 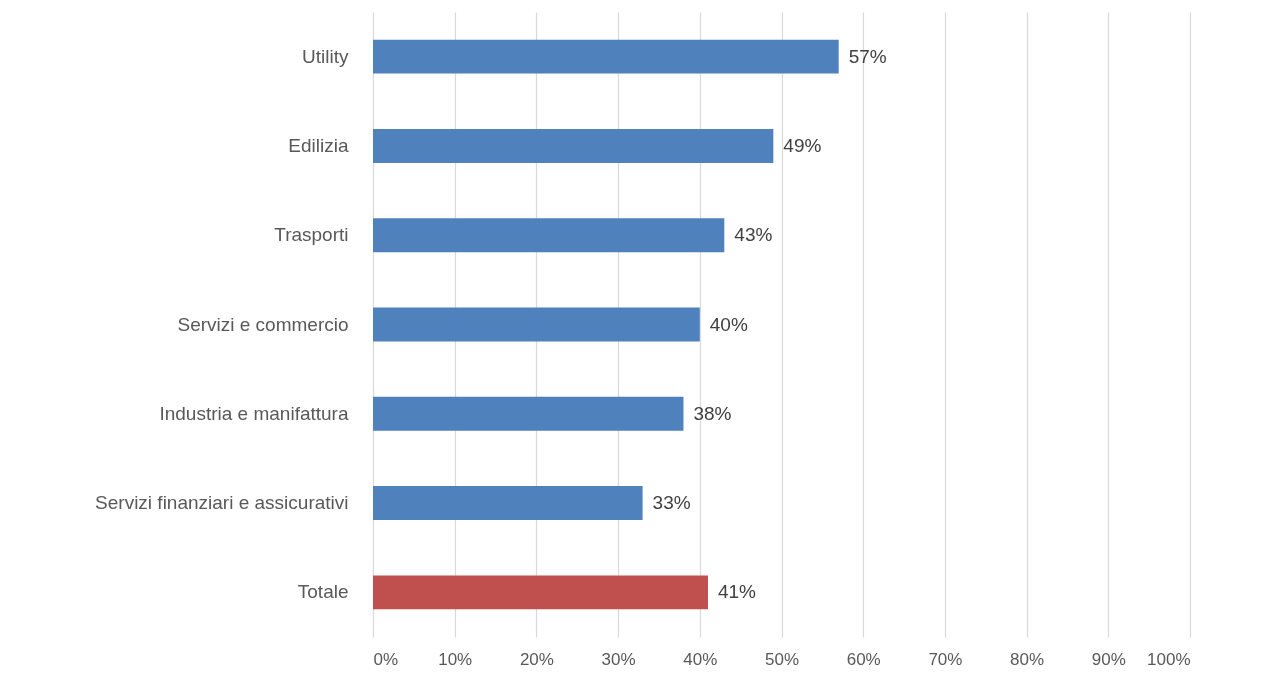 I want to click on x-tick-label: 10%, so click(x=455, y=659).